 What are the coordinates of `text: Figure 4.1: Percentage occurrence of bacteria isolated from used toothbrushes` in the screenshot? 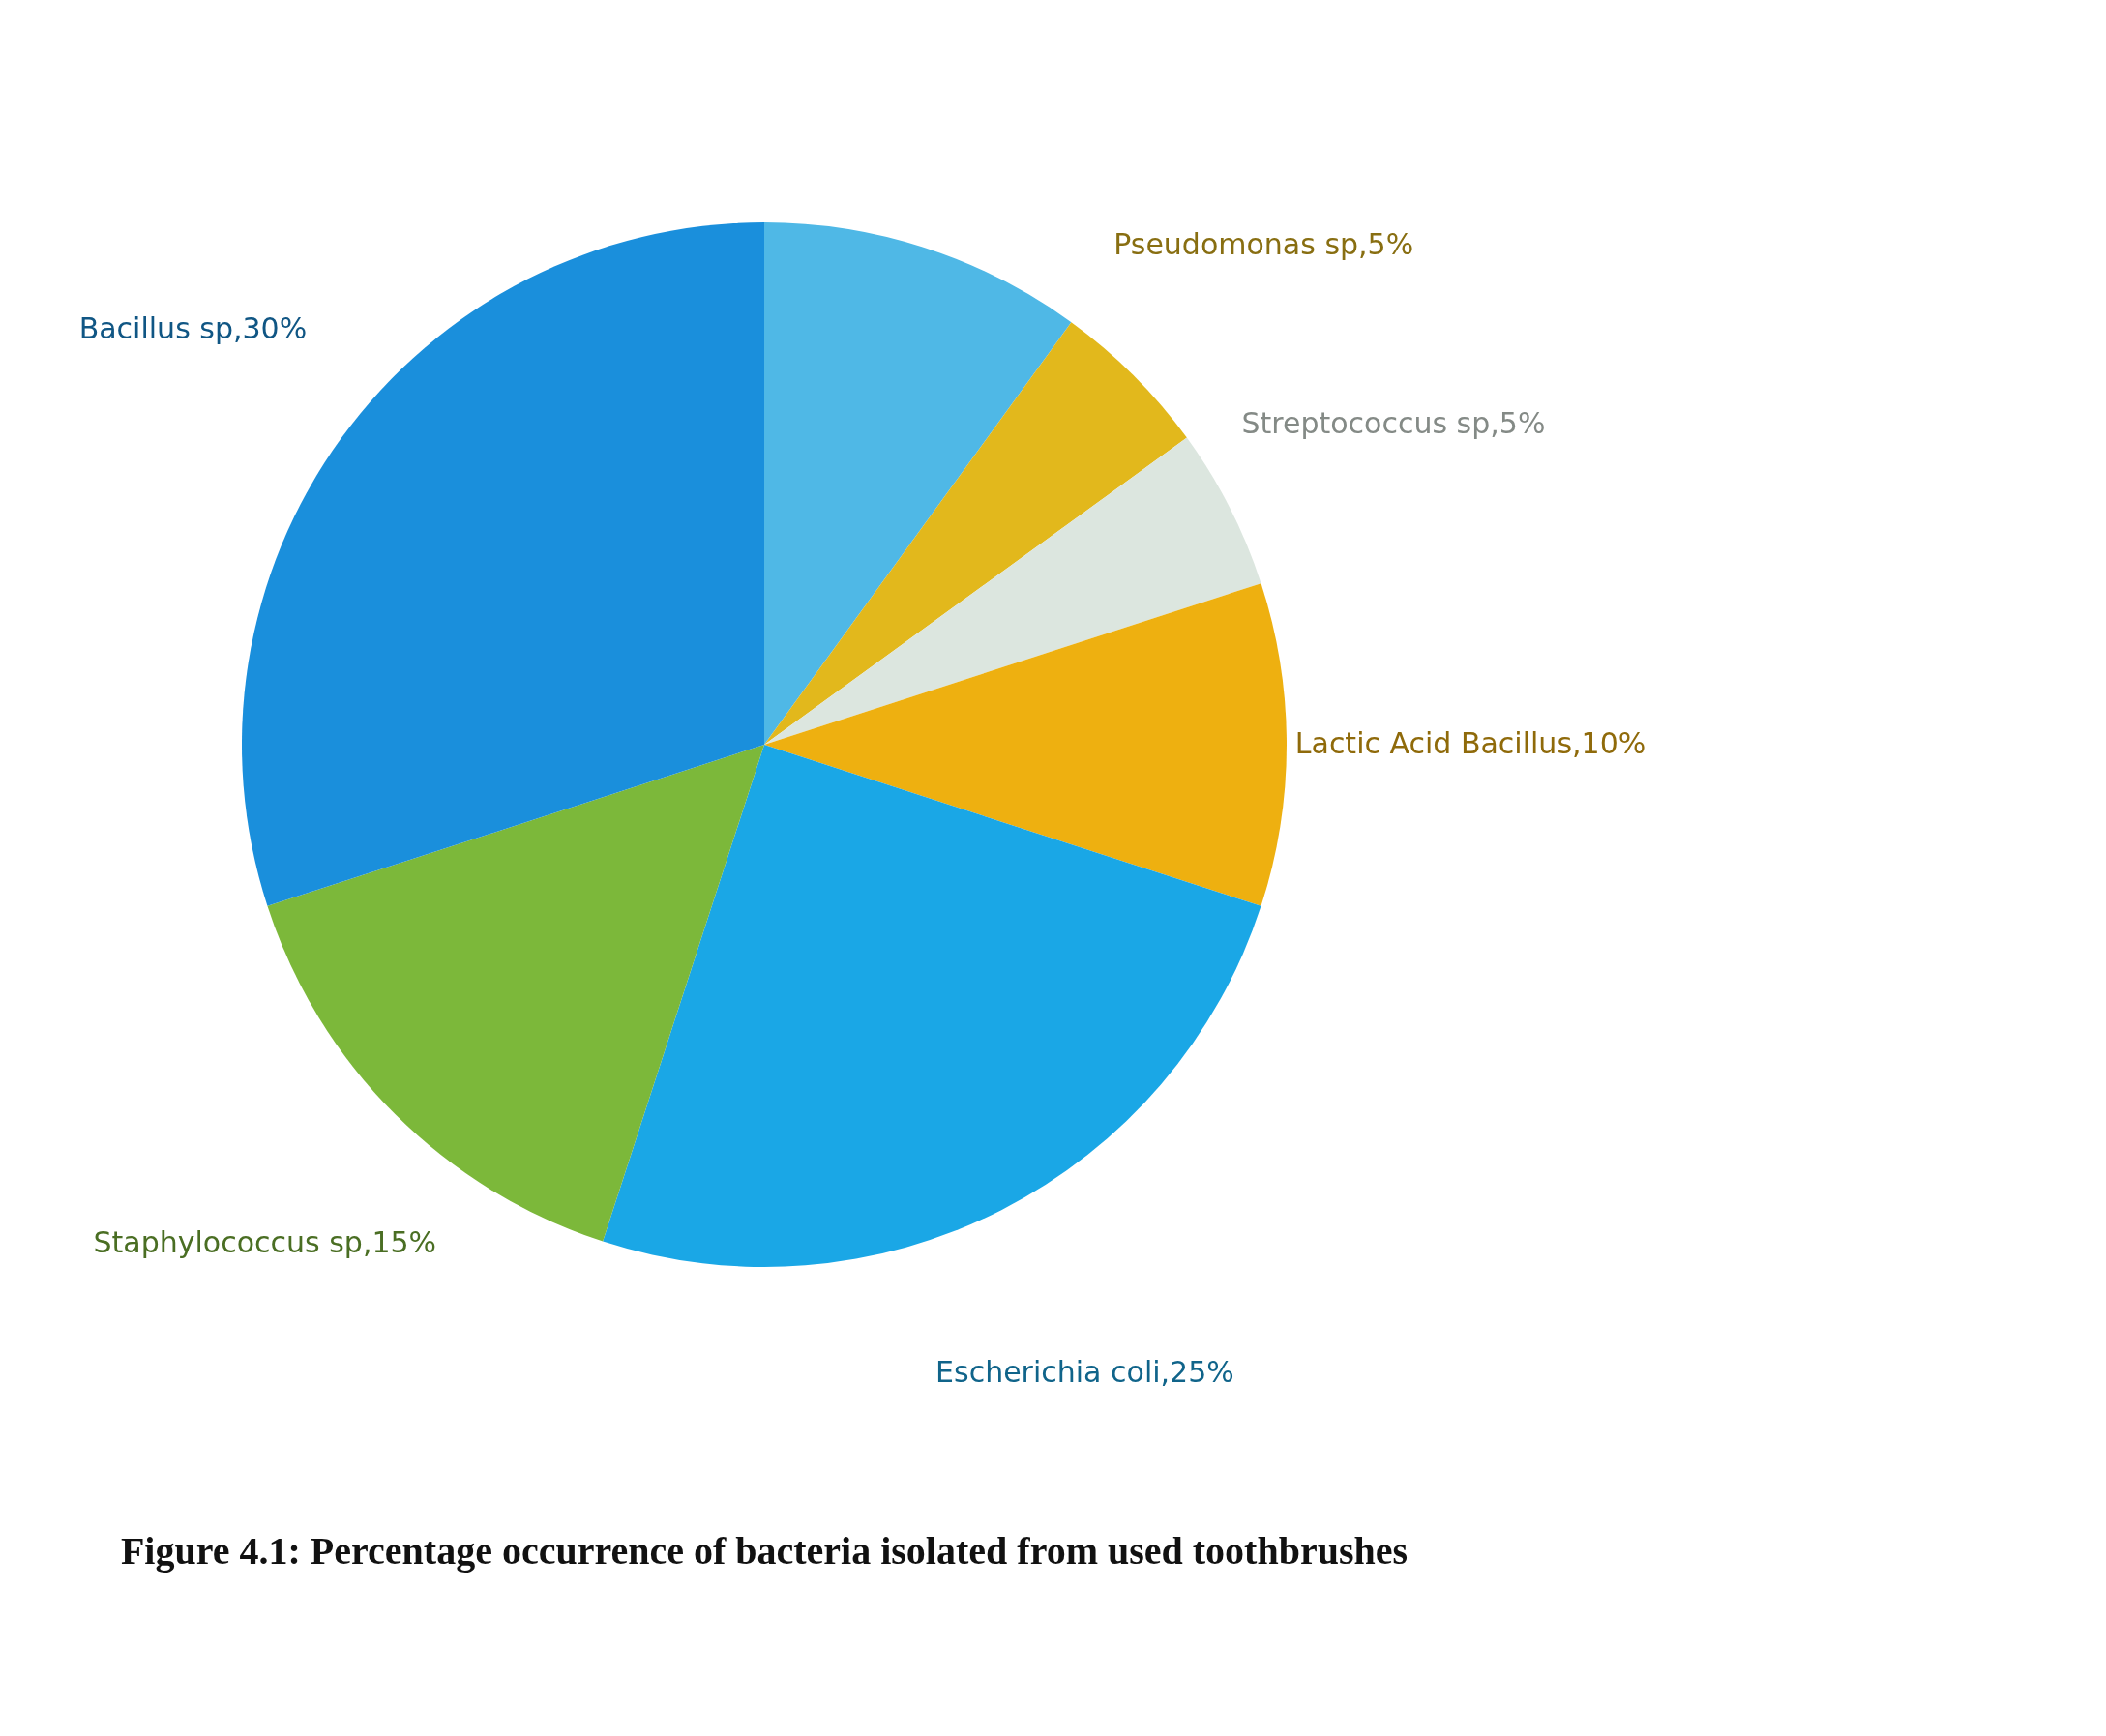 It's located at (764, 1551).